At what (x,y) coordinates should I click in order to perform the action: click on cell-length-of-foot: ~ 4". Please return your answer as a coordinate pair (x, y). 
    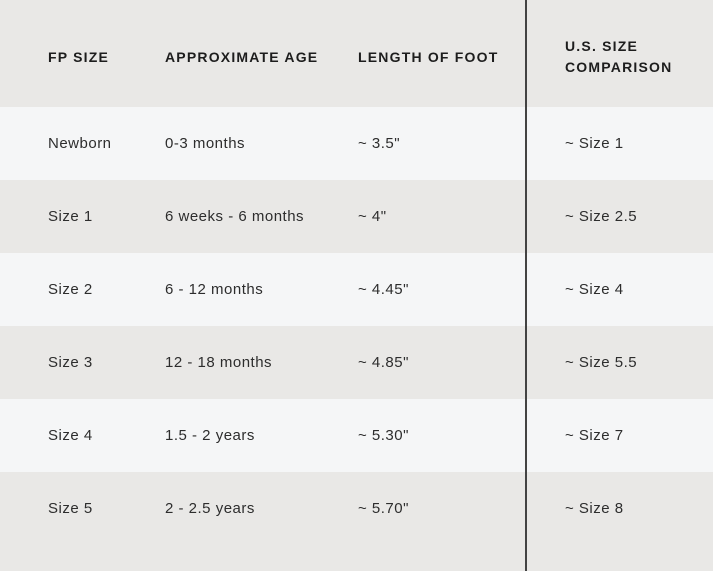
    Looking at the image, I should click on (372, 216).